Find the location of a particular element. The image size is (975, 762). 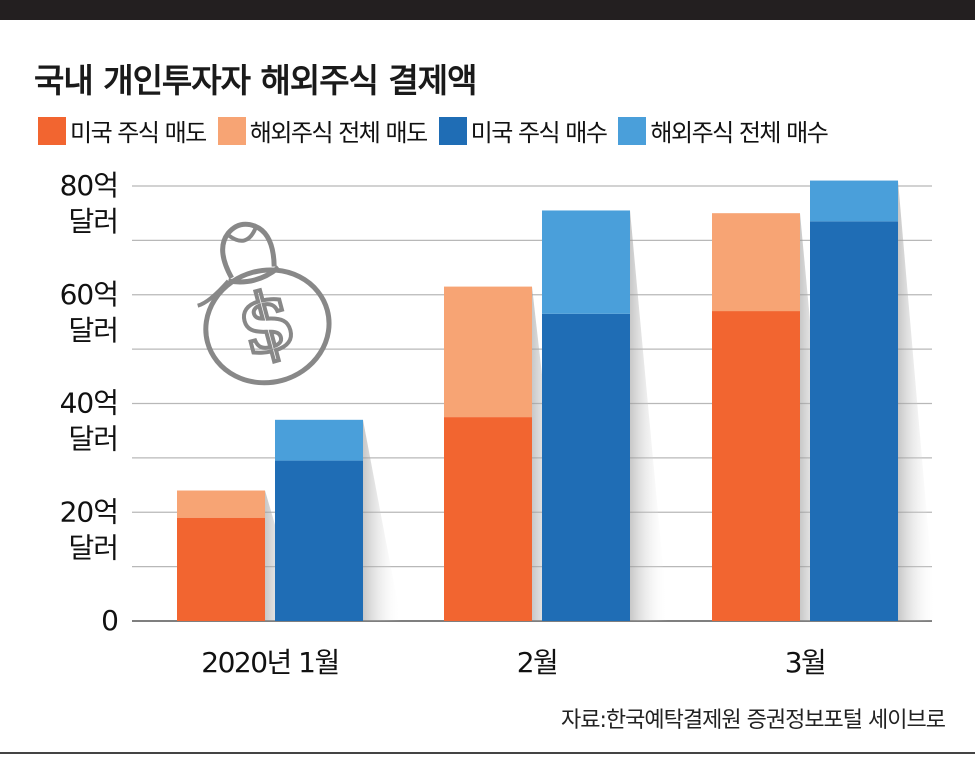

legend-item-us-buy: 미국 주식 매수 is located at coordinates (523, 130).